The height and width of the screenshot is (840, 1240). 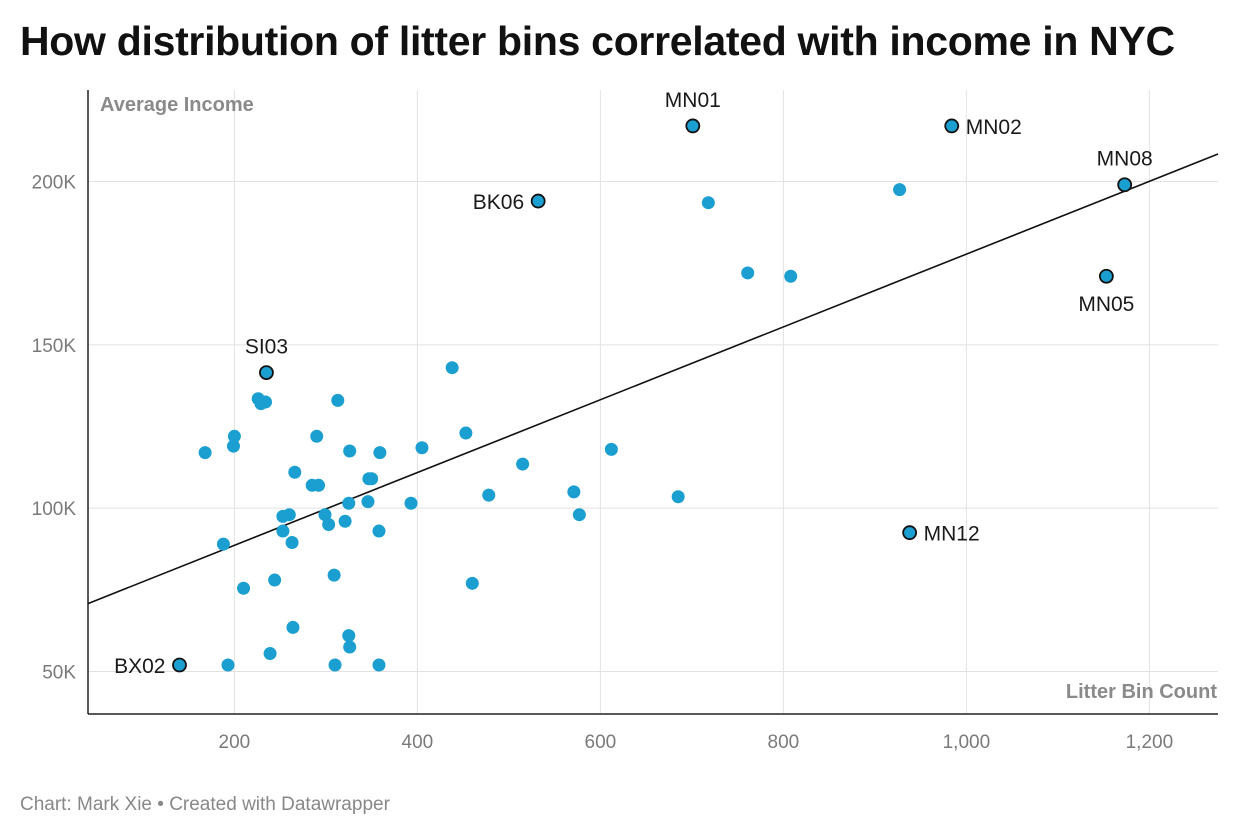 What do you see at coordinates (235, 742) in the screenshot?
I see `x-tick-label: 200` at bounding box center [235, 742].